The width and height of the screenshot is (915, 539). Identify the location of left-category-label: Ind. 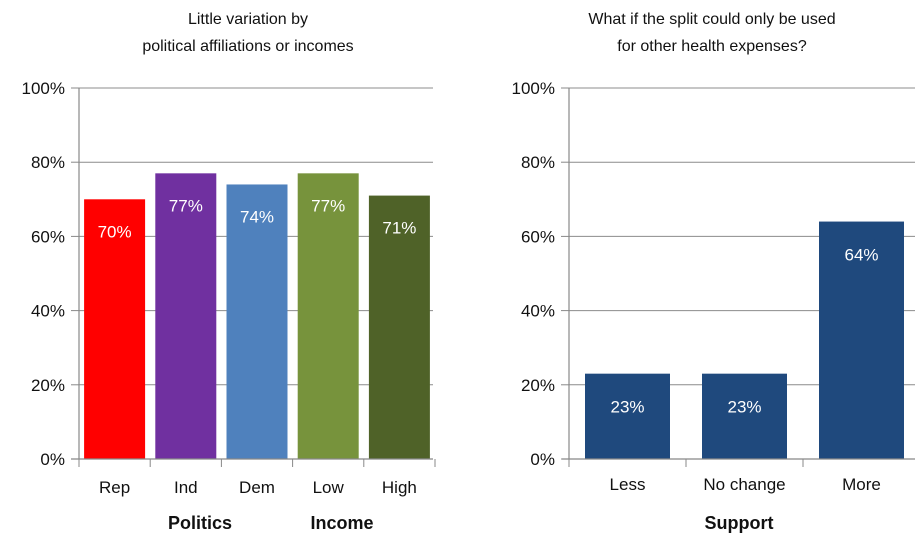
(186, 487).